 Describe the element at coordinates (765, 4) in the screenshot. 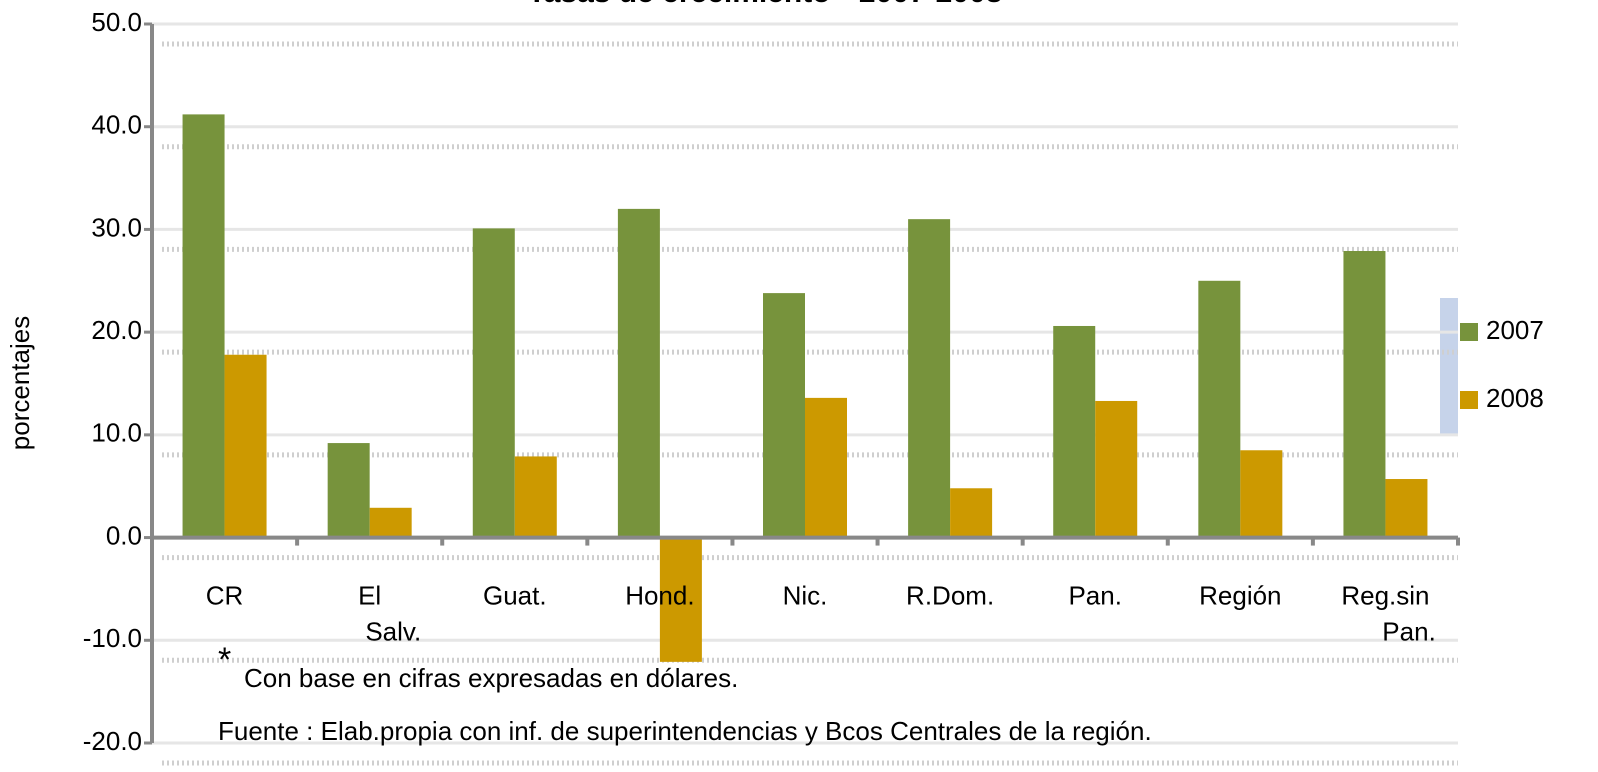

I see `chart-title: Tasas de crecimiento * 2007-2008` at that location.